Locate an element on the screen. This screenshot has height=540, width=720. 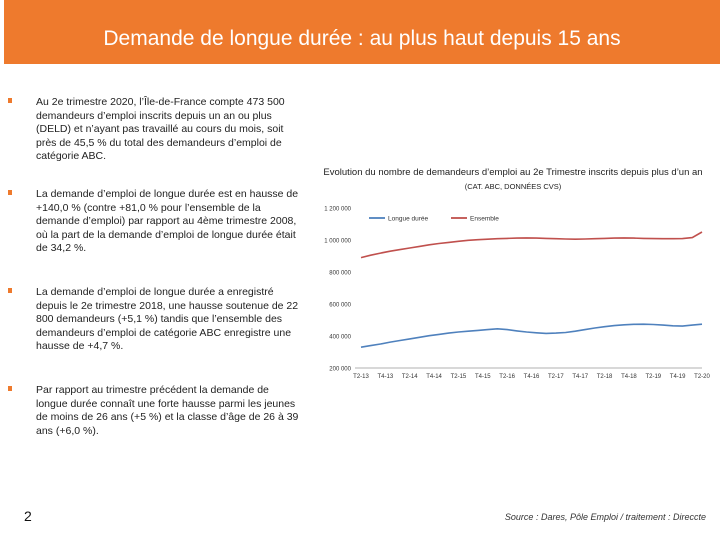
y-tick-label: 600 000 is located at coordinates (340, 306).